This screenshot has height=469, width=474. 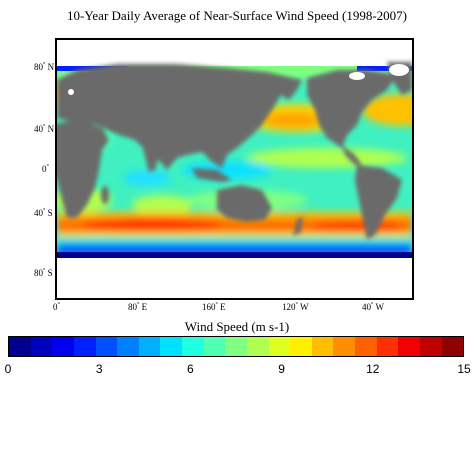 What do you see at coordinates (214, 307) in the screenshot?
I see `lon-label-160e: 160° E` at bounding box center [214, 307].